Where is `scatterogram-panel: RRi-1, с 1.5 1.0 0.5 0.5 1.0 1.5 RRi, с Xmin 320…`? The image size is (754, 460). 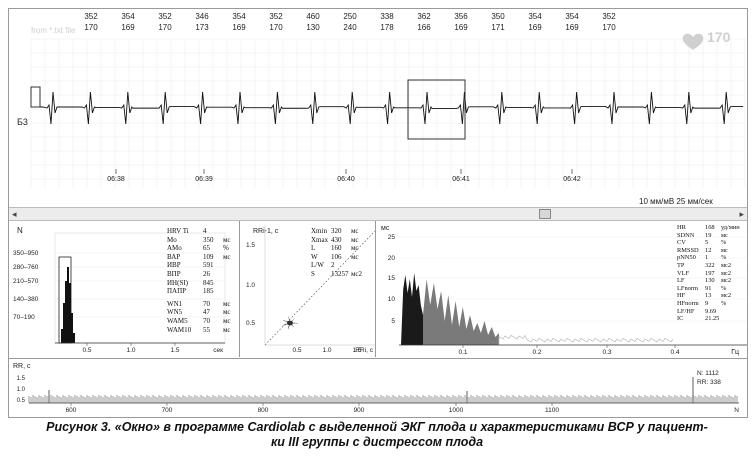
scatterogram-panel: RRi-1, с 1.5 1.0 0.5 0.5 1.0 1.5 RRi, с Xmin 320… is located at coordinates (308, 289).